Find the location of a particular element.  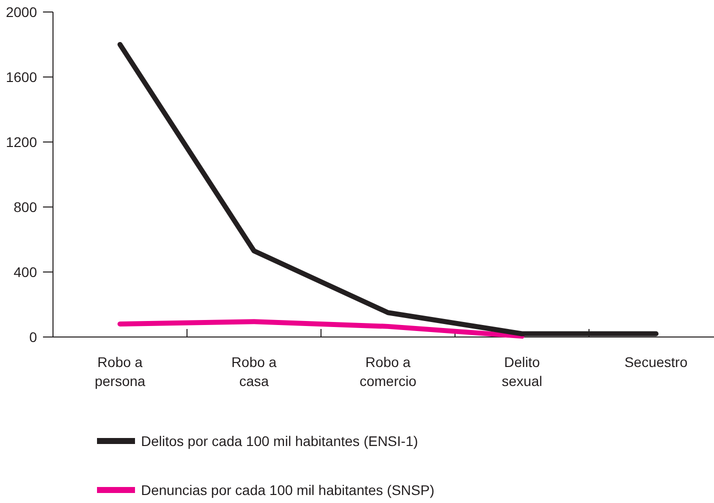

y-tick-label: 400 is located at coordinates (26, 272).